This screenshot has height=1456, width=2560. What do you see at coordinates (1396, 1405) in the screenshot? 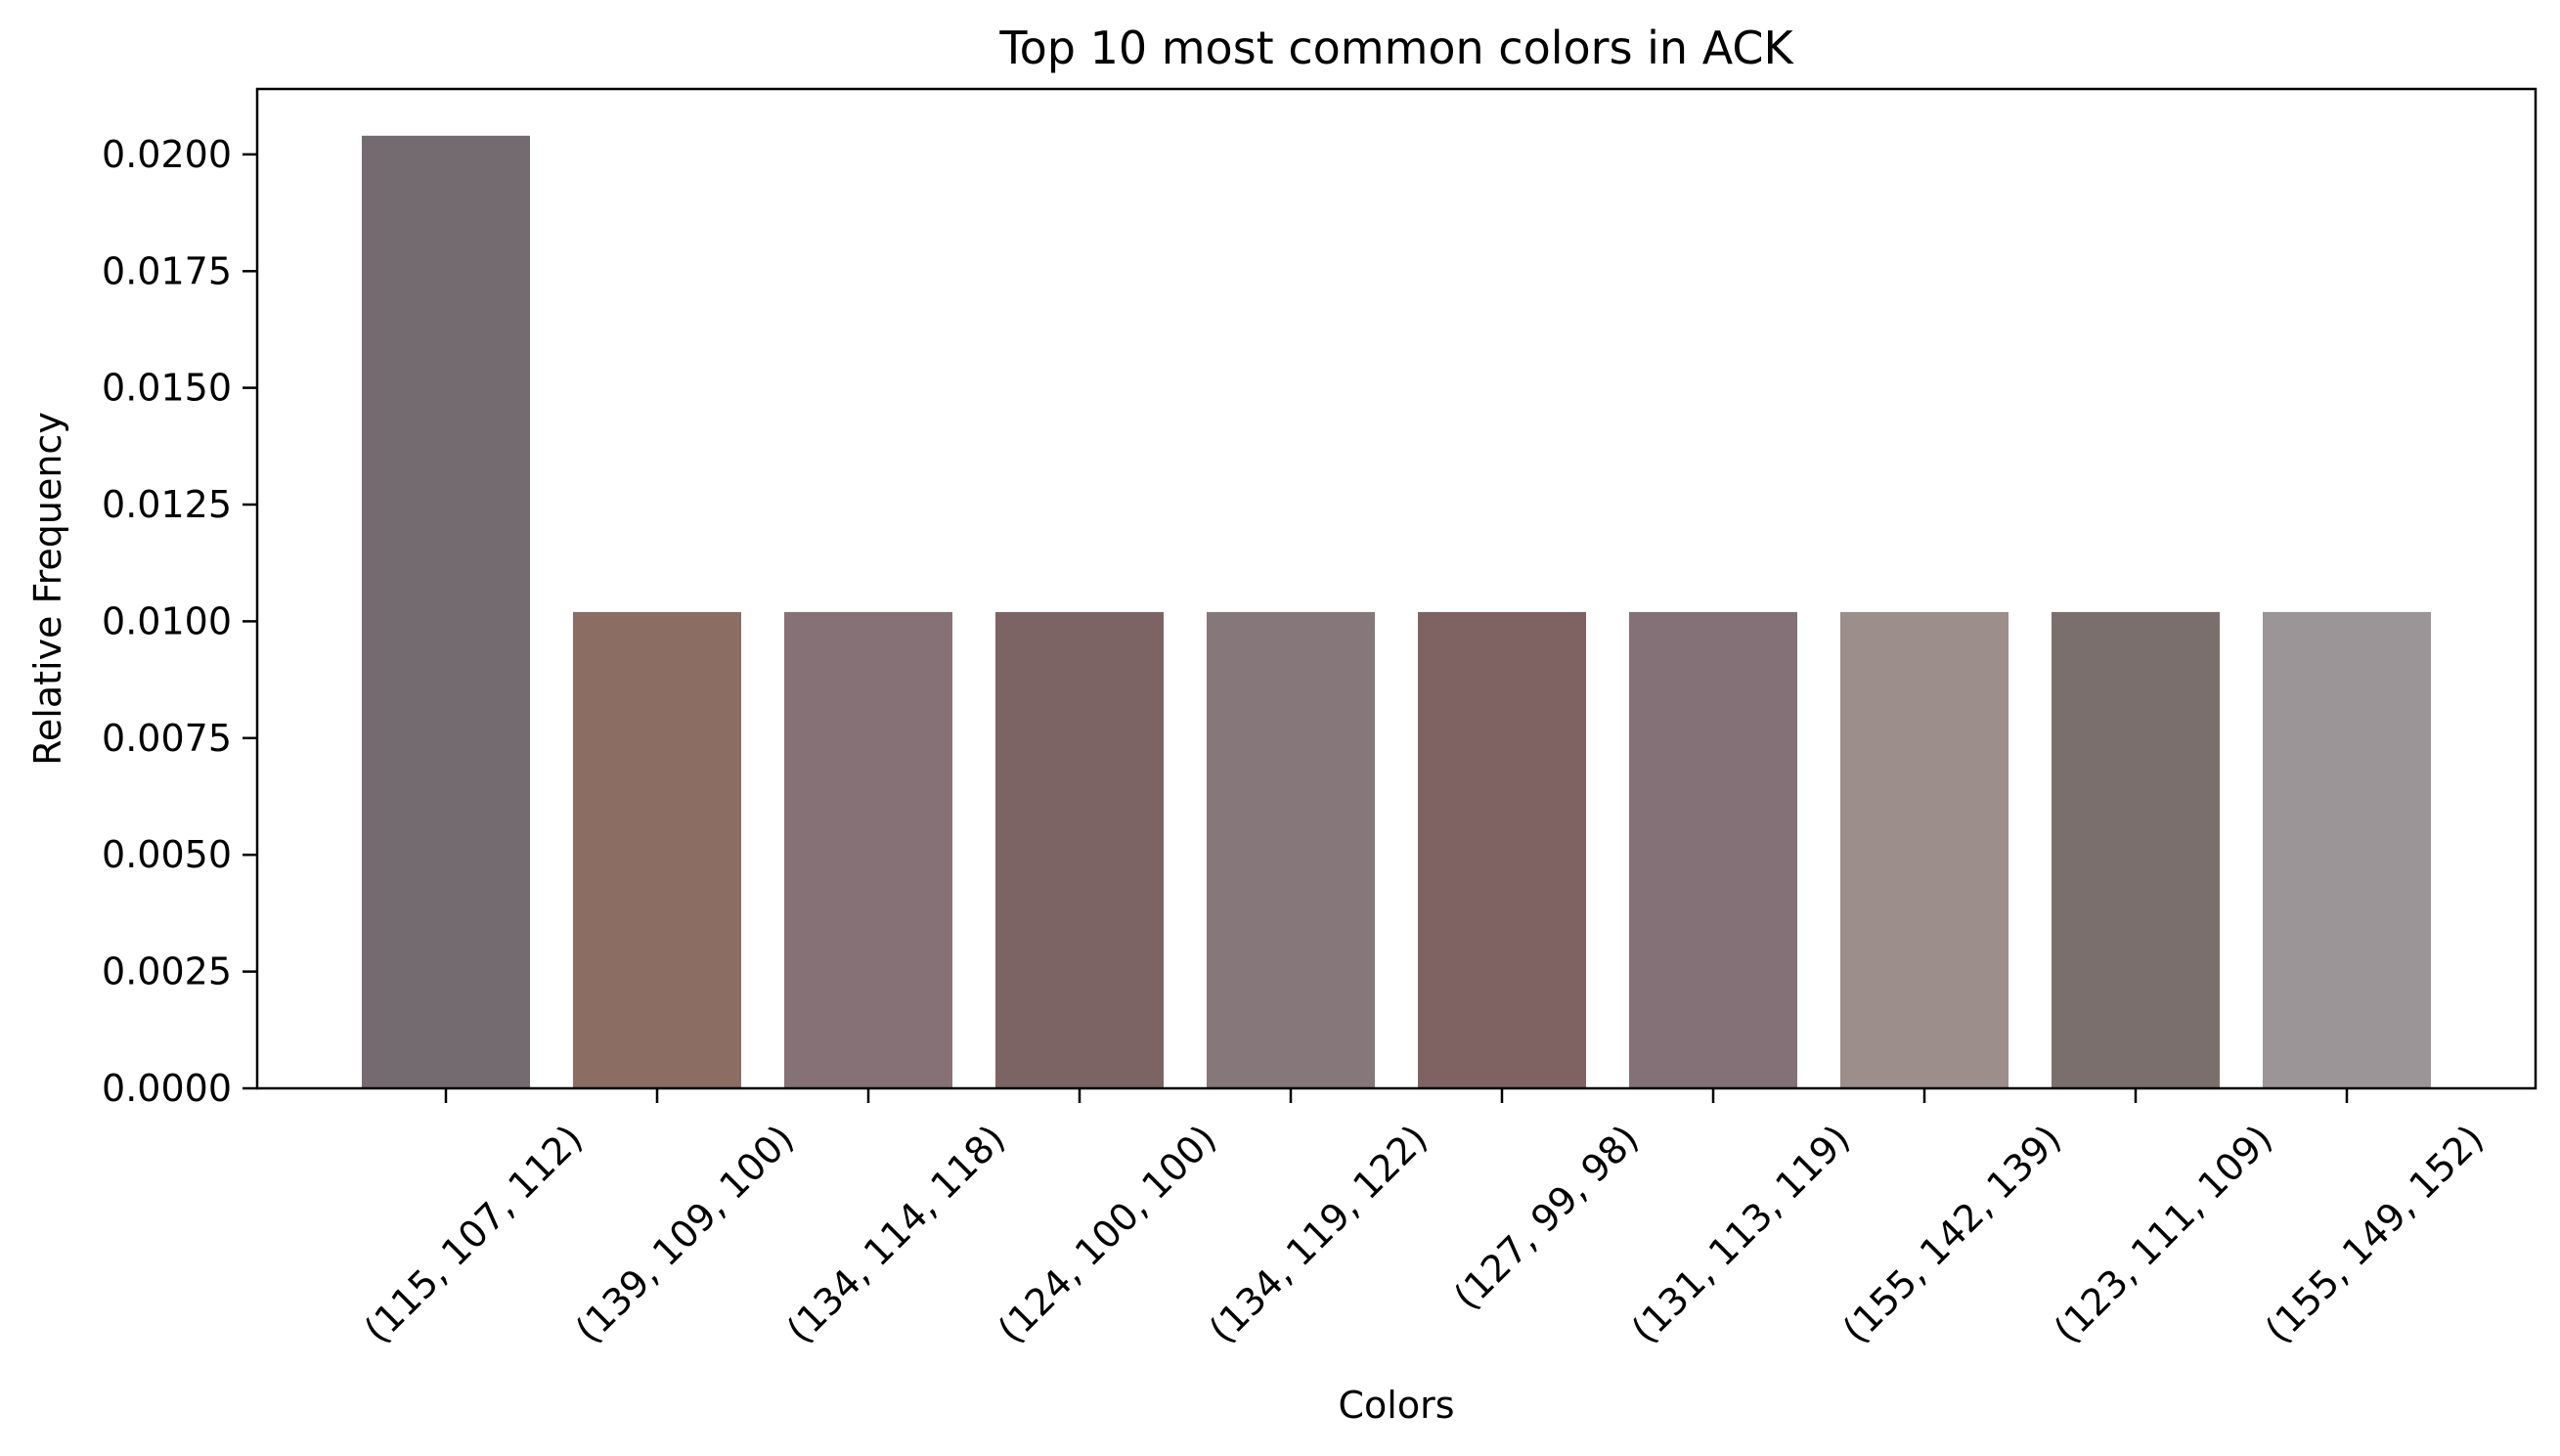
I see `x-axis-label: Colors` at bounding box center [1396, 1405].